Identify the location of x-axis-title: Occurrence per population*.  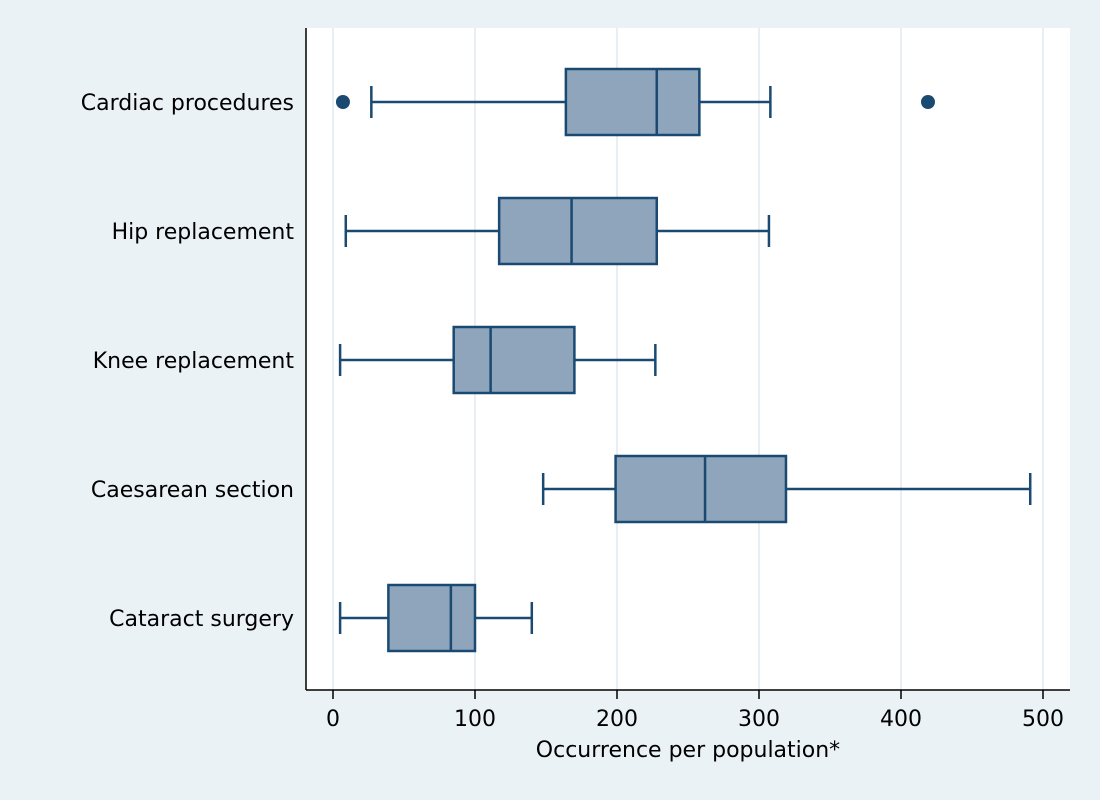
(688, 750).